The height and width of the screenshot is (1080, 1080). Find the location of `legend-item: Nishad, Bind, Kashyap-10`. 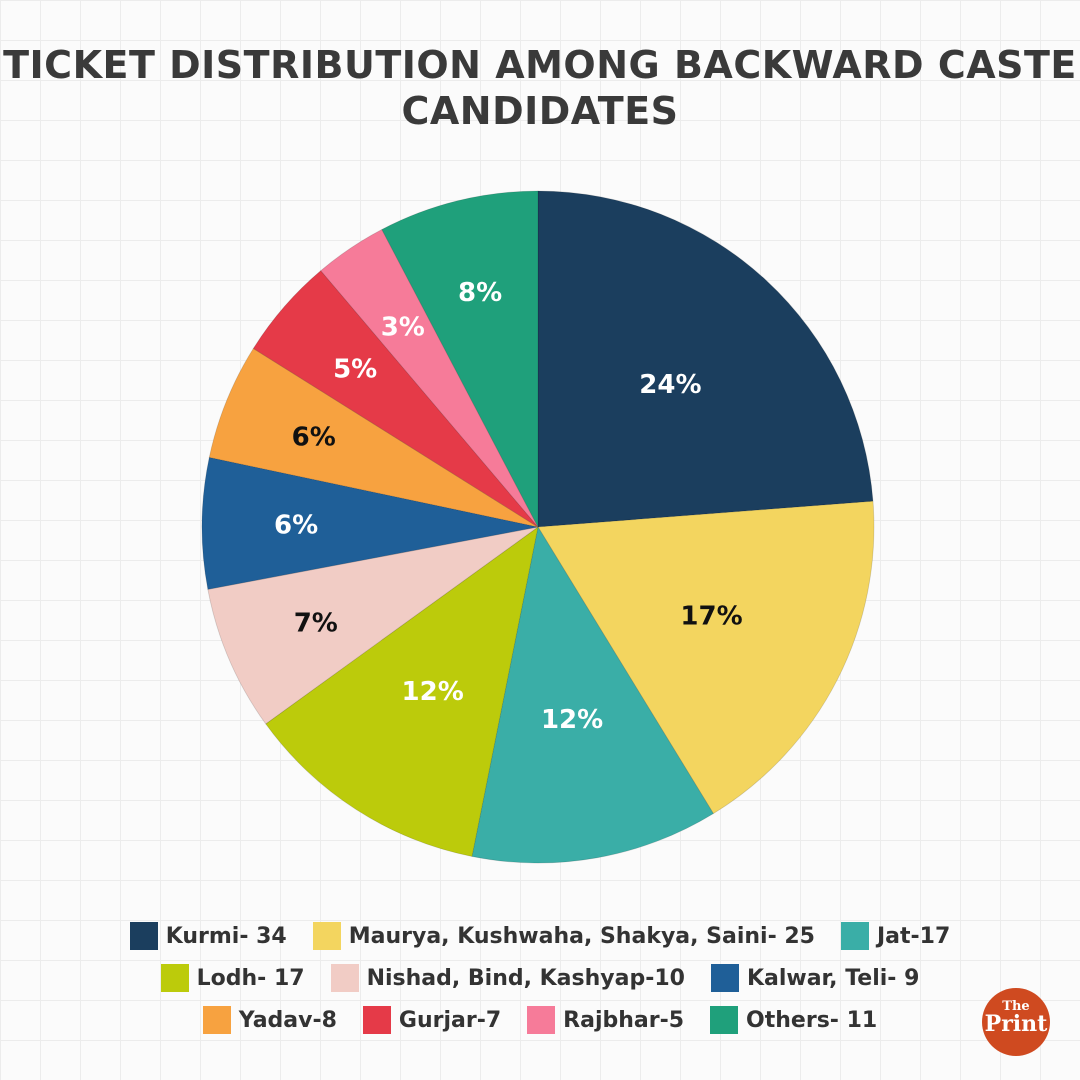

legend-item: Nishad, Bind, Kashyap-10 is located at coordinates (507, 978).